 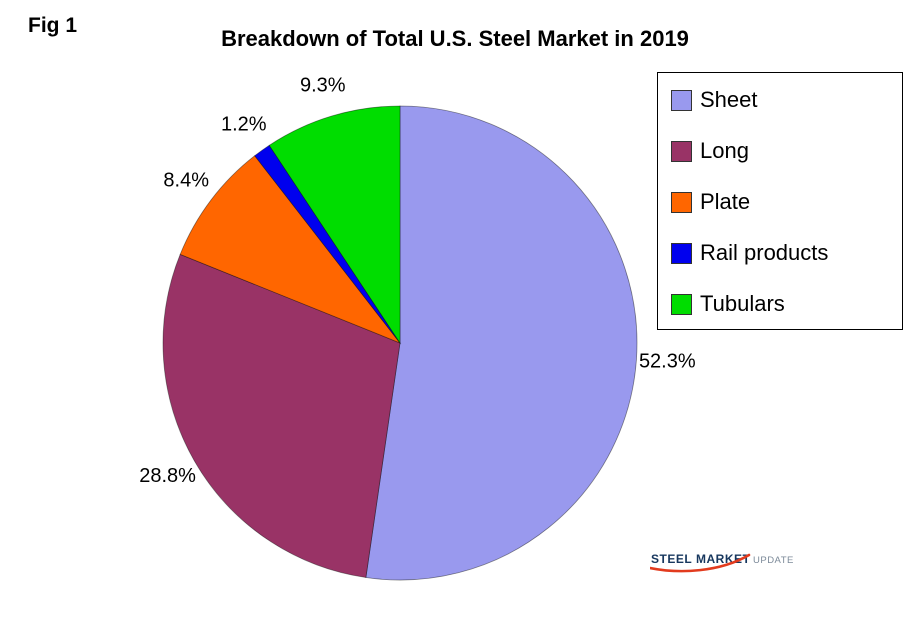 I want to click on legend-item-rail-products: Rail products, so click(x=786, y=253).